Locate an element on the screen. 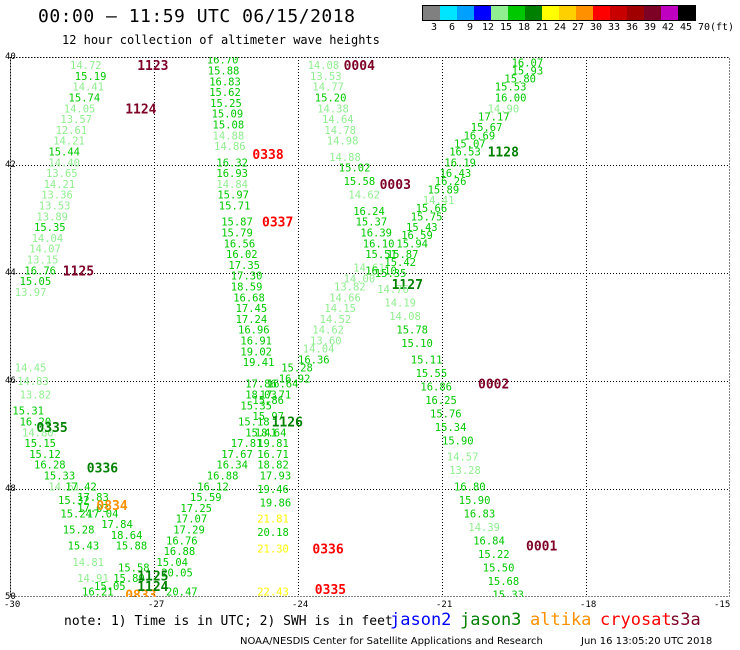  wave-height-reading: 15.12 is located at coordinates (45, 455).